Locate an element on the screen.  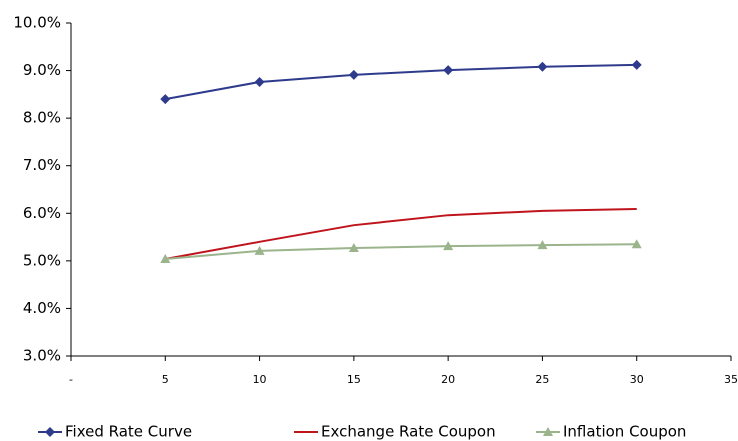
x-tick-label: - is located at coordinates (71, 379).